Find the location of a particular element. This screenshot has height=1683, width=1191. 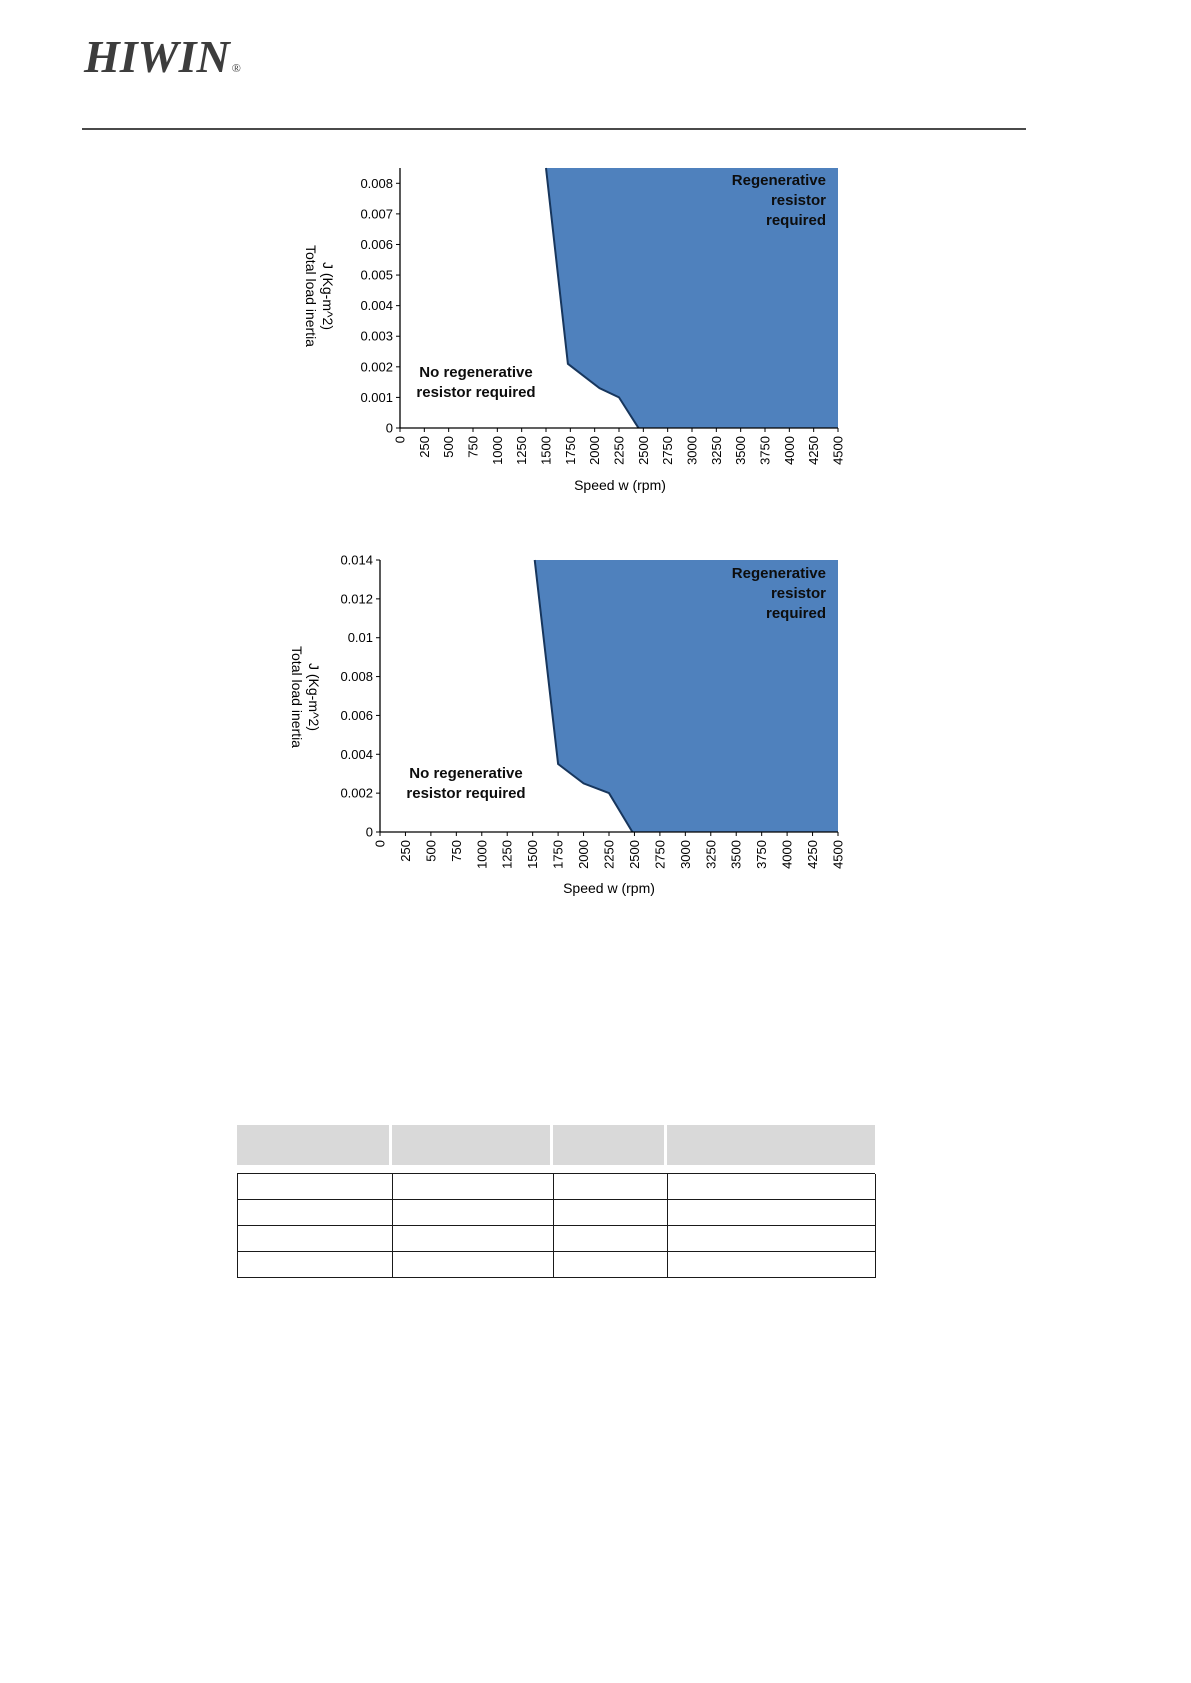

spec-table-body is located at coordinates (556, 1225).